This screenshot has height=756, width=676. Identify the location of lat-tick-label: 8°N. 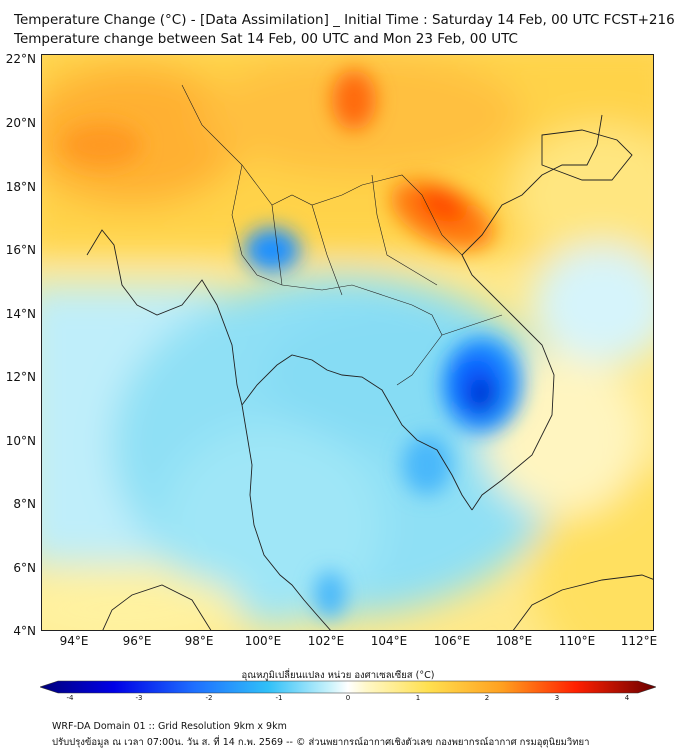
(24, 504).